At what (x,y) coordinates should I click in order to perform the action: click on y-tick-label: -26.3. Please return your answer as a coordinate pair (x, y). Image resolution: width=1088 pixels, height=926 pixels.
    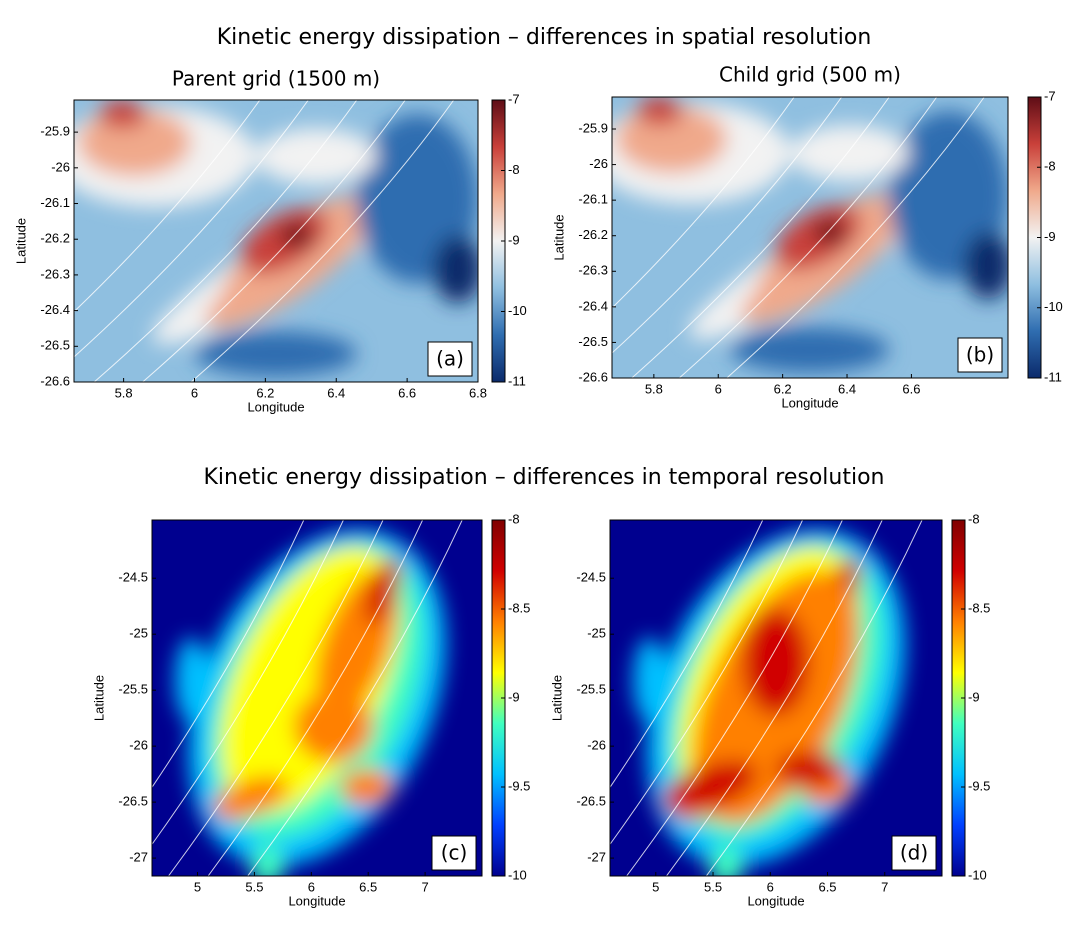
    Looking at the image, I should click on (55, 273).